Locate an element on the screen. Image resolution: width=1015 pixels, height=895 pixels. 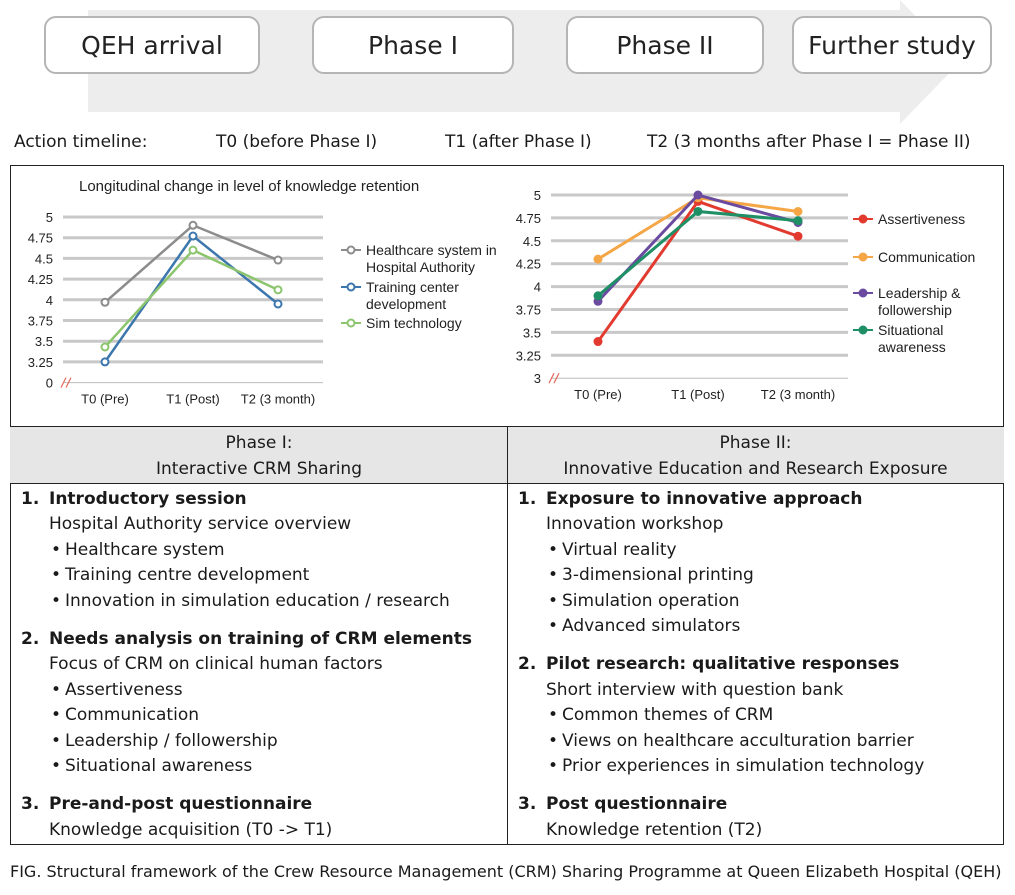
timeline-t0: T0 (before Phase I) is located at coordinates (297, 142).